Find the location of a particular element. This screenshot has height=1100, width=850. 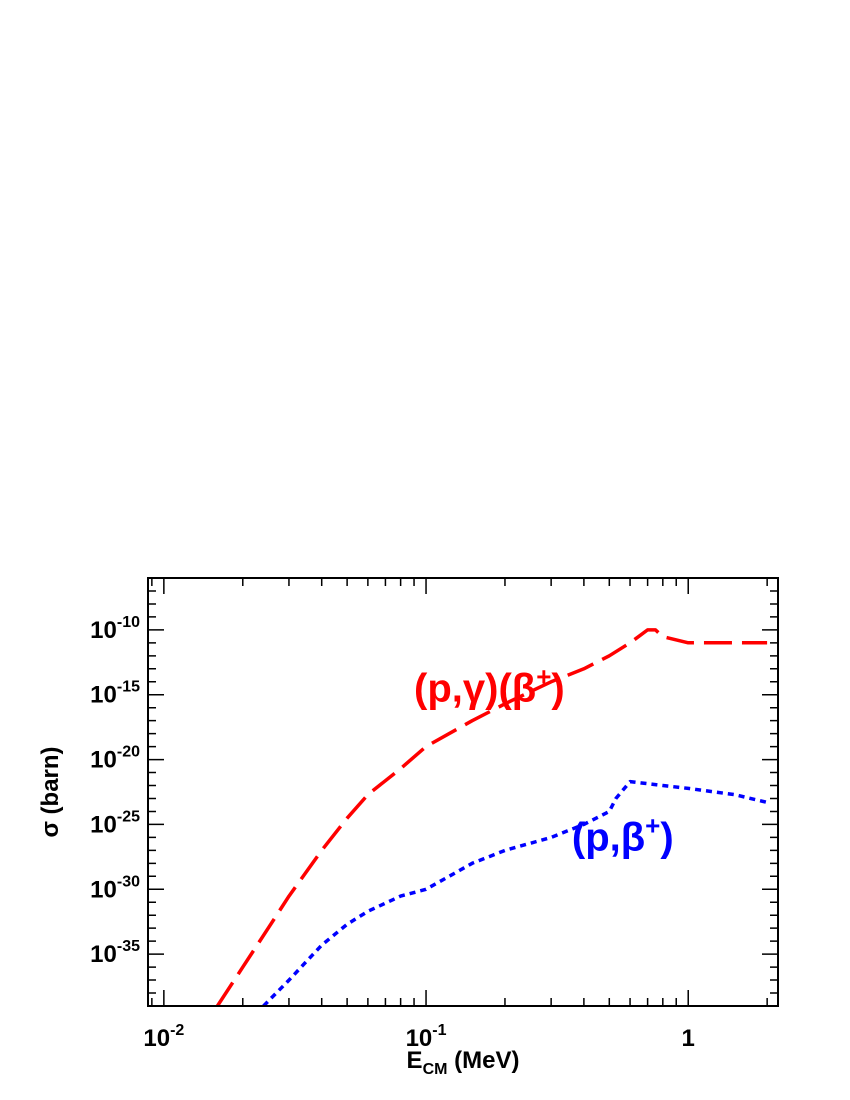

x-tick-label: 1 is located at coordinates (688, 1038).